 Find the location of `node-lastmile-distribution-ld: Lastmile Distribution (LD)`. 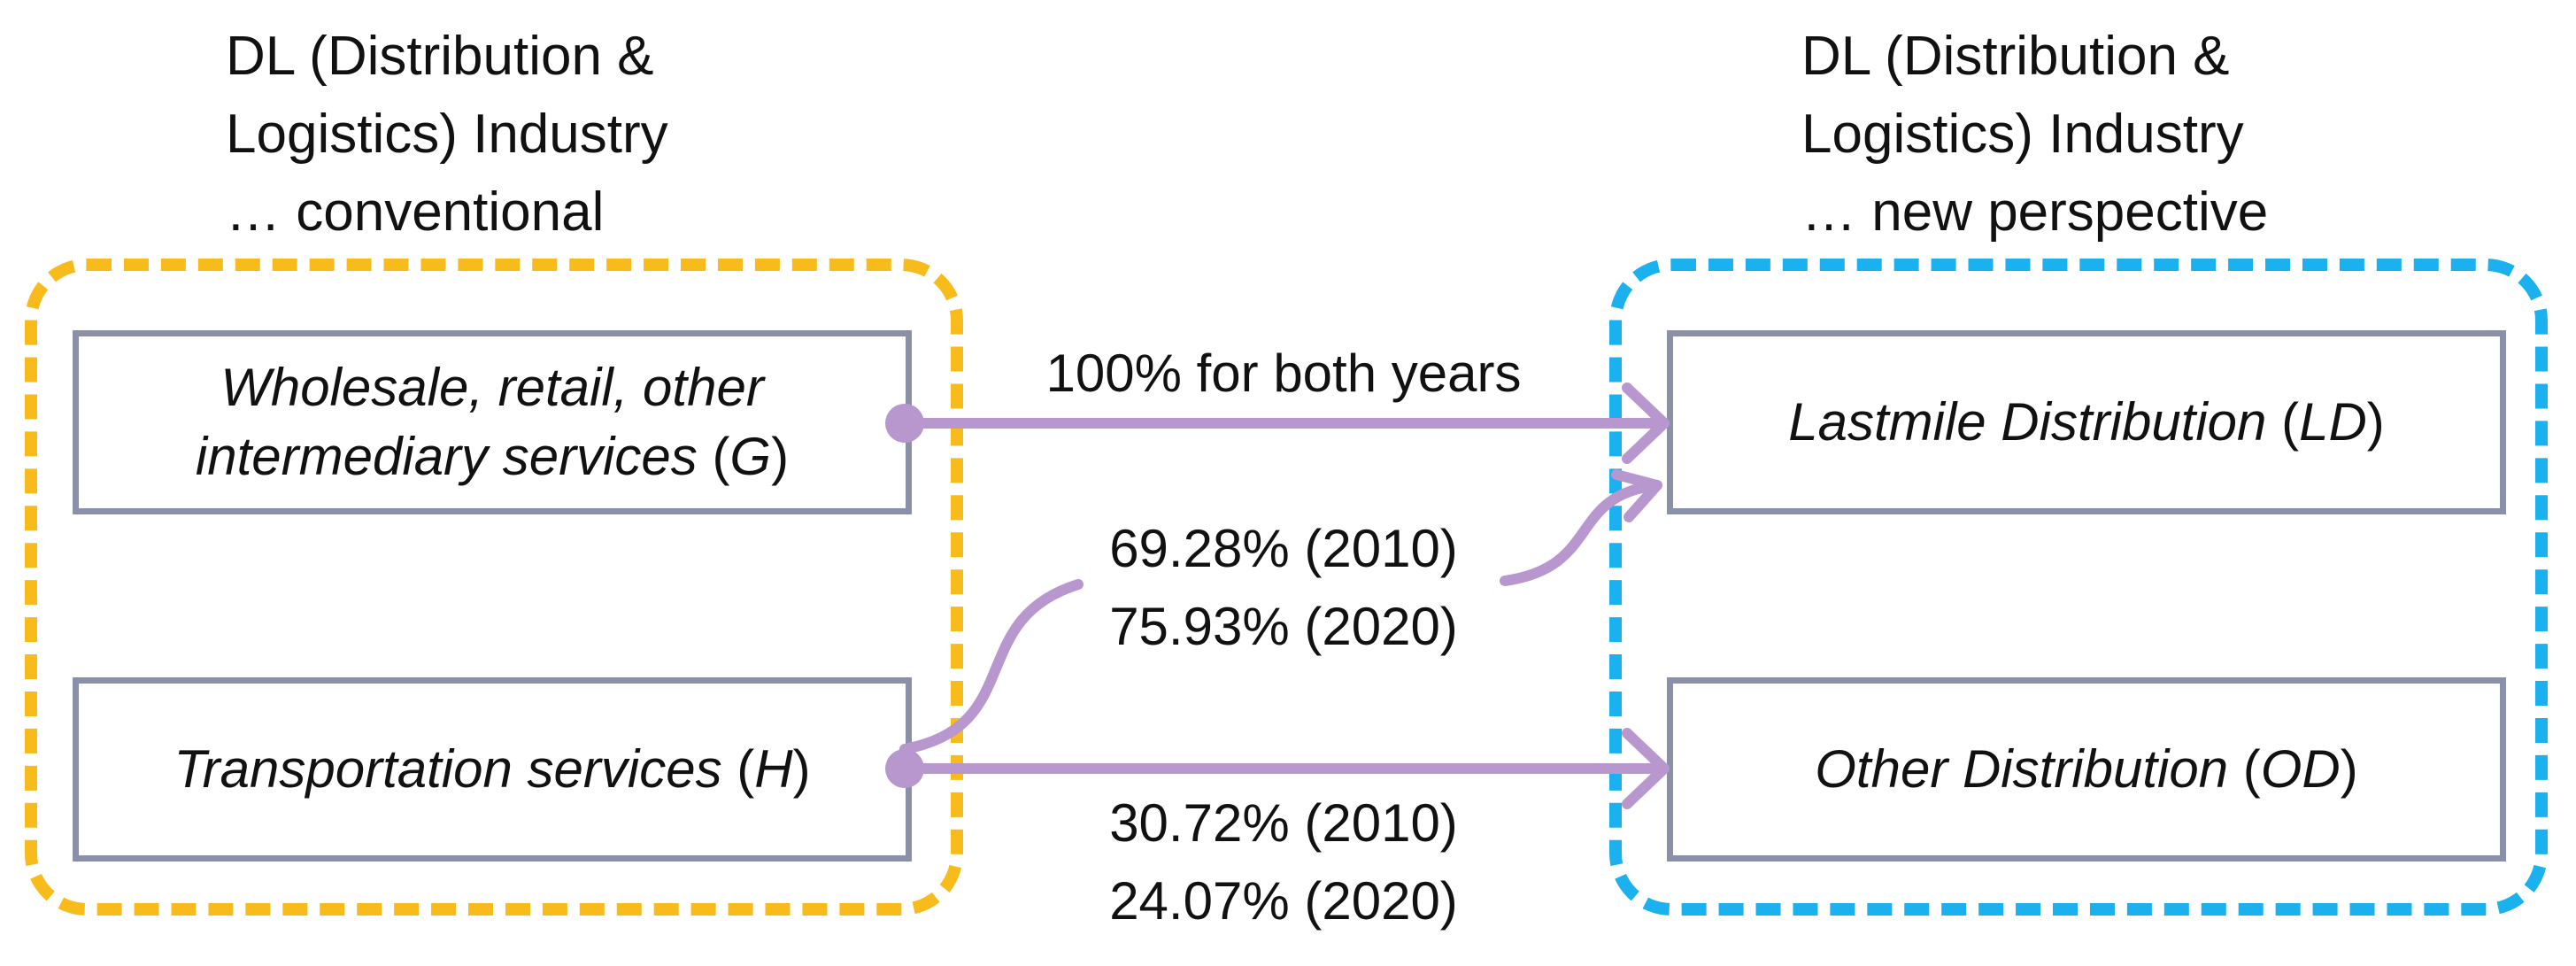

node-lastmile-distribution-ld: Lastmile Distribution (LD) is located at coordinates (2086, 422).